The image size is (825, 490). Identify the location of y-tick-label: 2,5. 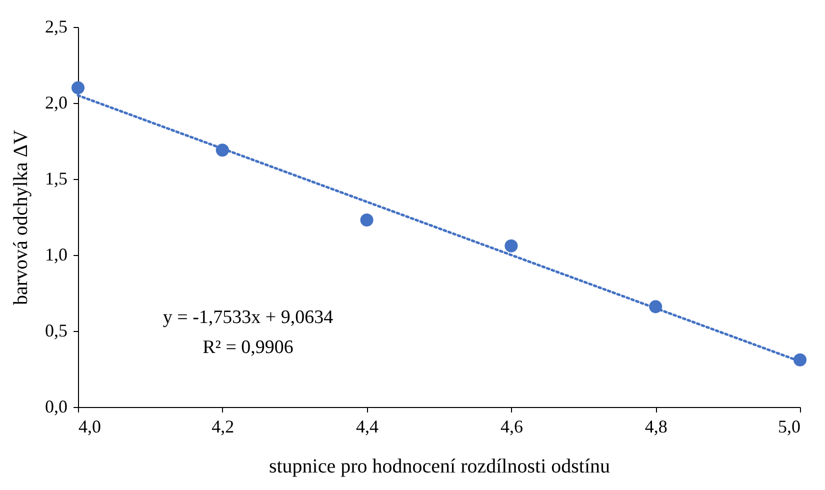
(56, 26).